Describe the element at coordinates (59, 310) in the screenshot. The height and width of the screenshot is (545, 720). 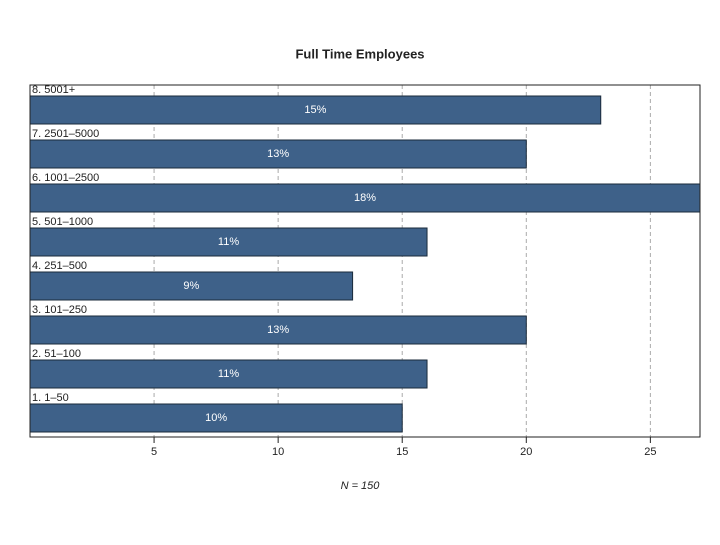
I see `category-label: 3. 101–250` at that location.